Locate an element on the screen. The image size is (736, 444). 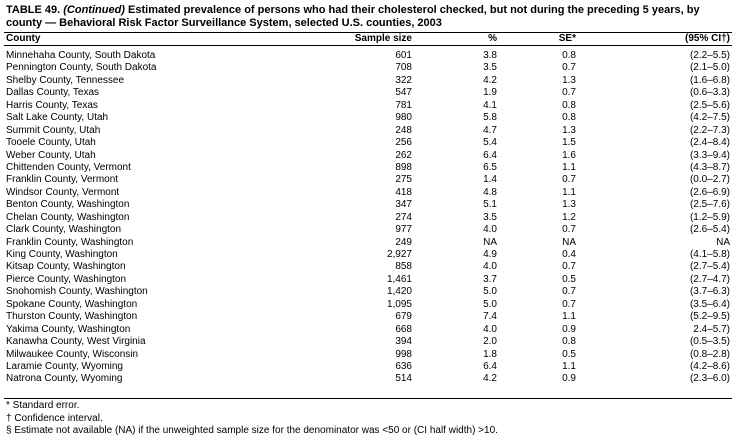
cell: (2.7–5.4) is located at coordinates (709, 267).